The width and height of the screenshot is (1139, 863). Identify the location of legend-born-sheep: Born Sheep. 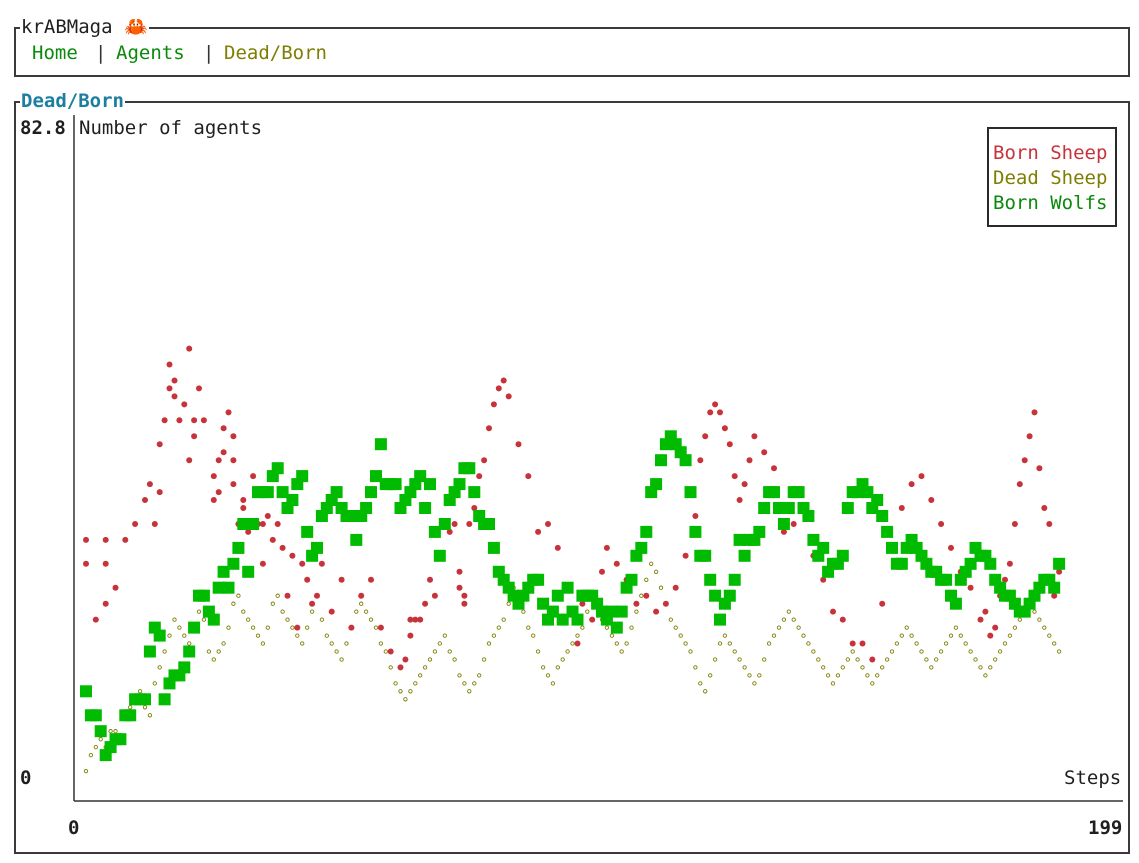
(1050, 153).